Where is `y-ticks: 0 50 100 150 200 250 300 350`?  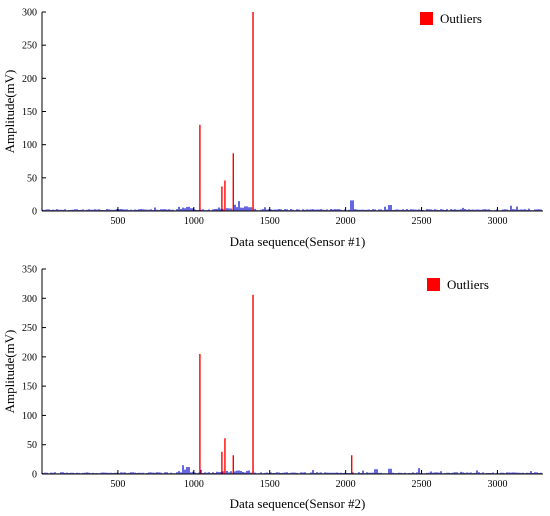
y-ticks: 0 50 100 150 200 250 300 350 is located at coordinates (34, 373).